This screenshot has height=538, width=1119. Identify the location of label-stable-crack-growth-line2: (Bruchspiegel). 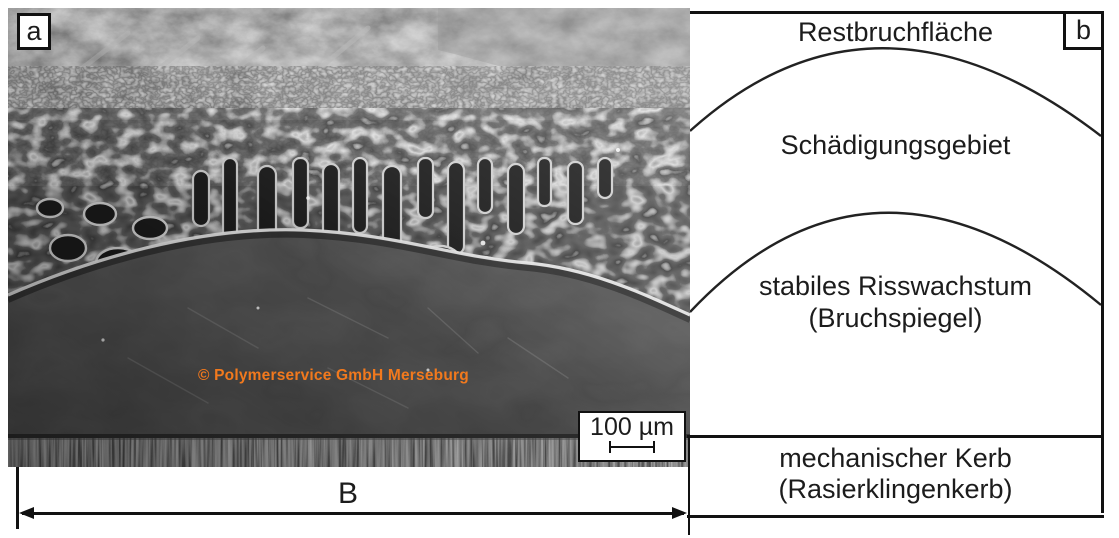
(895, 318).